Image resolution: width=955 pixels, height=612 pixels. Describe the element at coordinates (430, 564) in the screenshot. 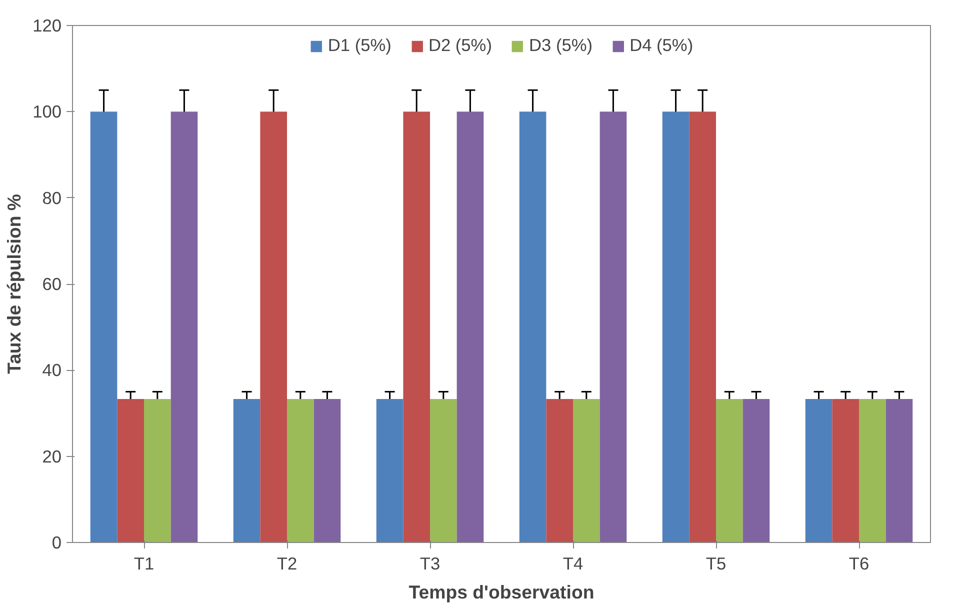

I see `x-tick-label: T3` at that location.